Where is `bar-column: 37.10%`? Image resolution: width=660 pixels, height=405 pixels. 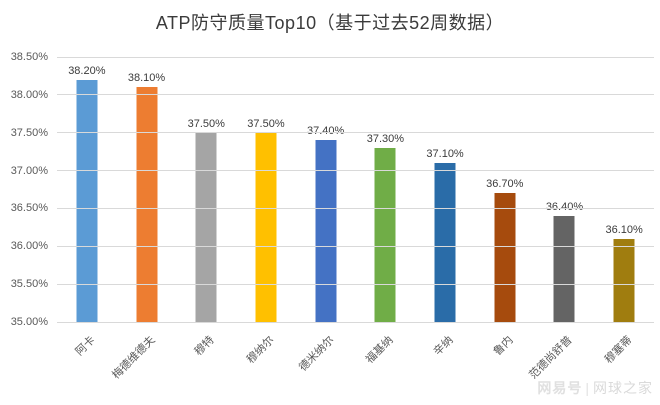 bar-column: 37.10% is located at coordinates (445, 189).